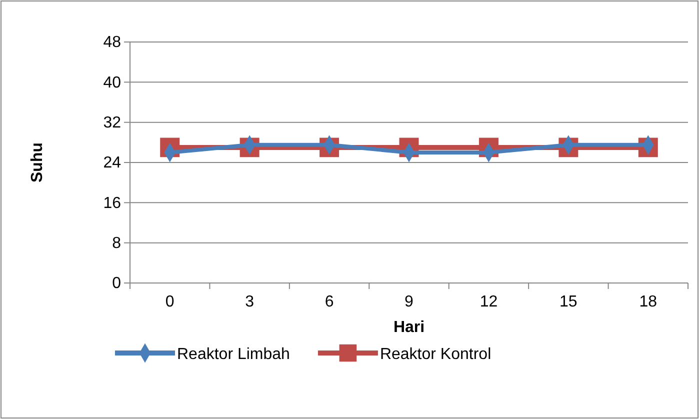 The image size is (699, 419). Describe the element at coordinates (409, 327) in the screenshot. I see `x-axis-title: Hari` at that location.